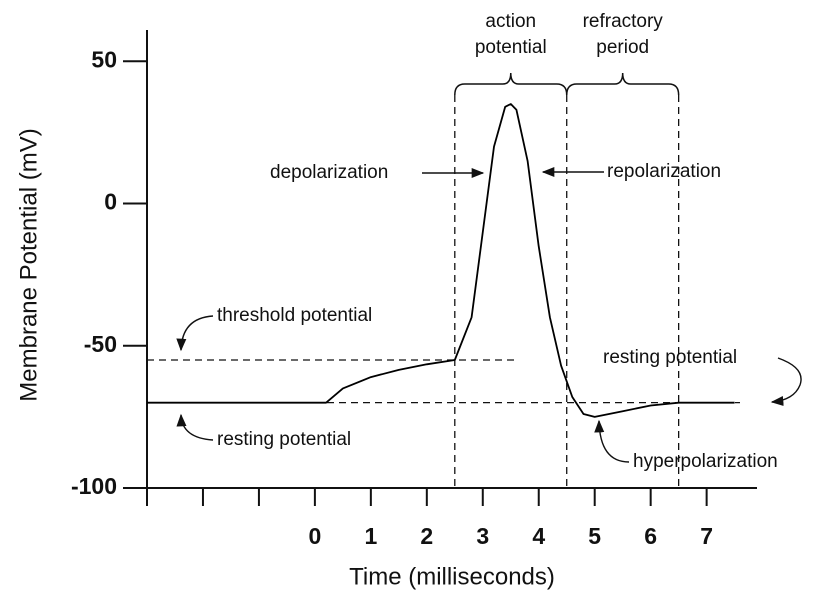  Describe the element at coordinates (28, 264) in the screenshot. I see `y-axis-label: Membrane Potential (mV)` at that location.